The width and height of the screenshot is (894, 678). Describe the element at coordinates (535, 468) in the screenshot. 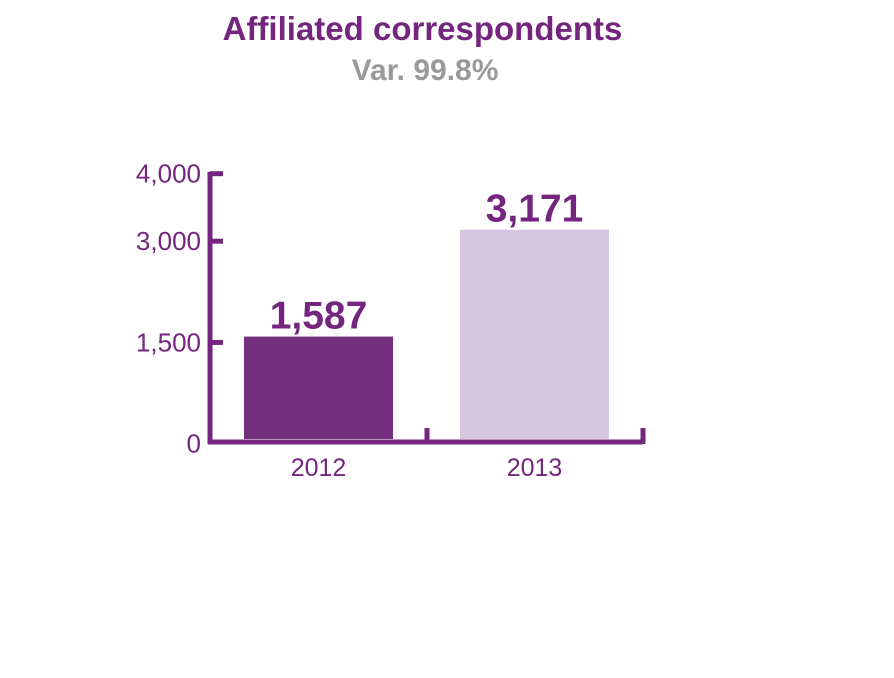

I see `x-tick-label-2013: 2013` at that location.